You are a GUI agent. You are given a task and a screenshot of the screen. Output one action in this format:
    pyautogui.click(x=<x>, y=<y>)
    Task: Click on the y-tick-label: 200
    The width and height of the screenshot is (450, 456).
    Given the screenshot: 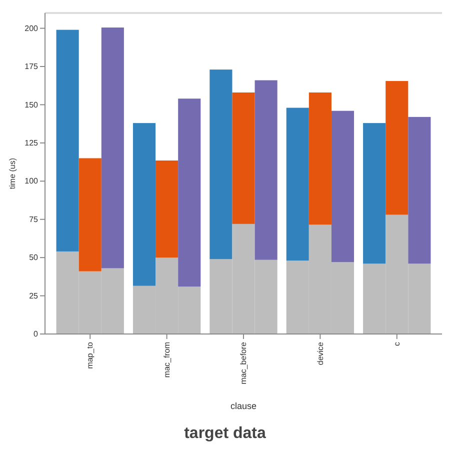 What is the action you would take?
    pyautogui.click(x=31, y=28)
    